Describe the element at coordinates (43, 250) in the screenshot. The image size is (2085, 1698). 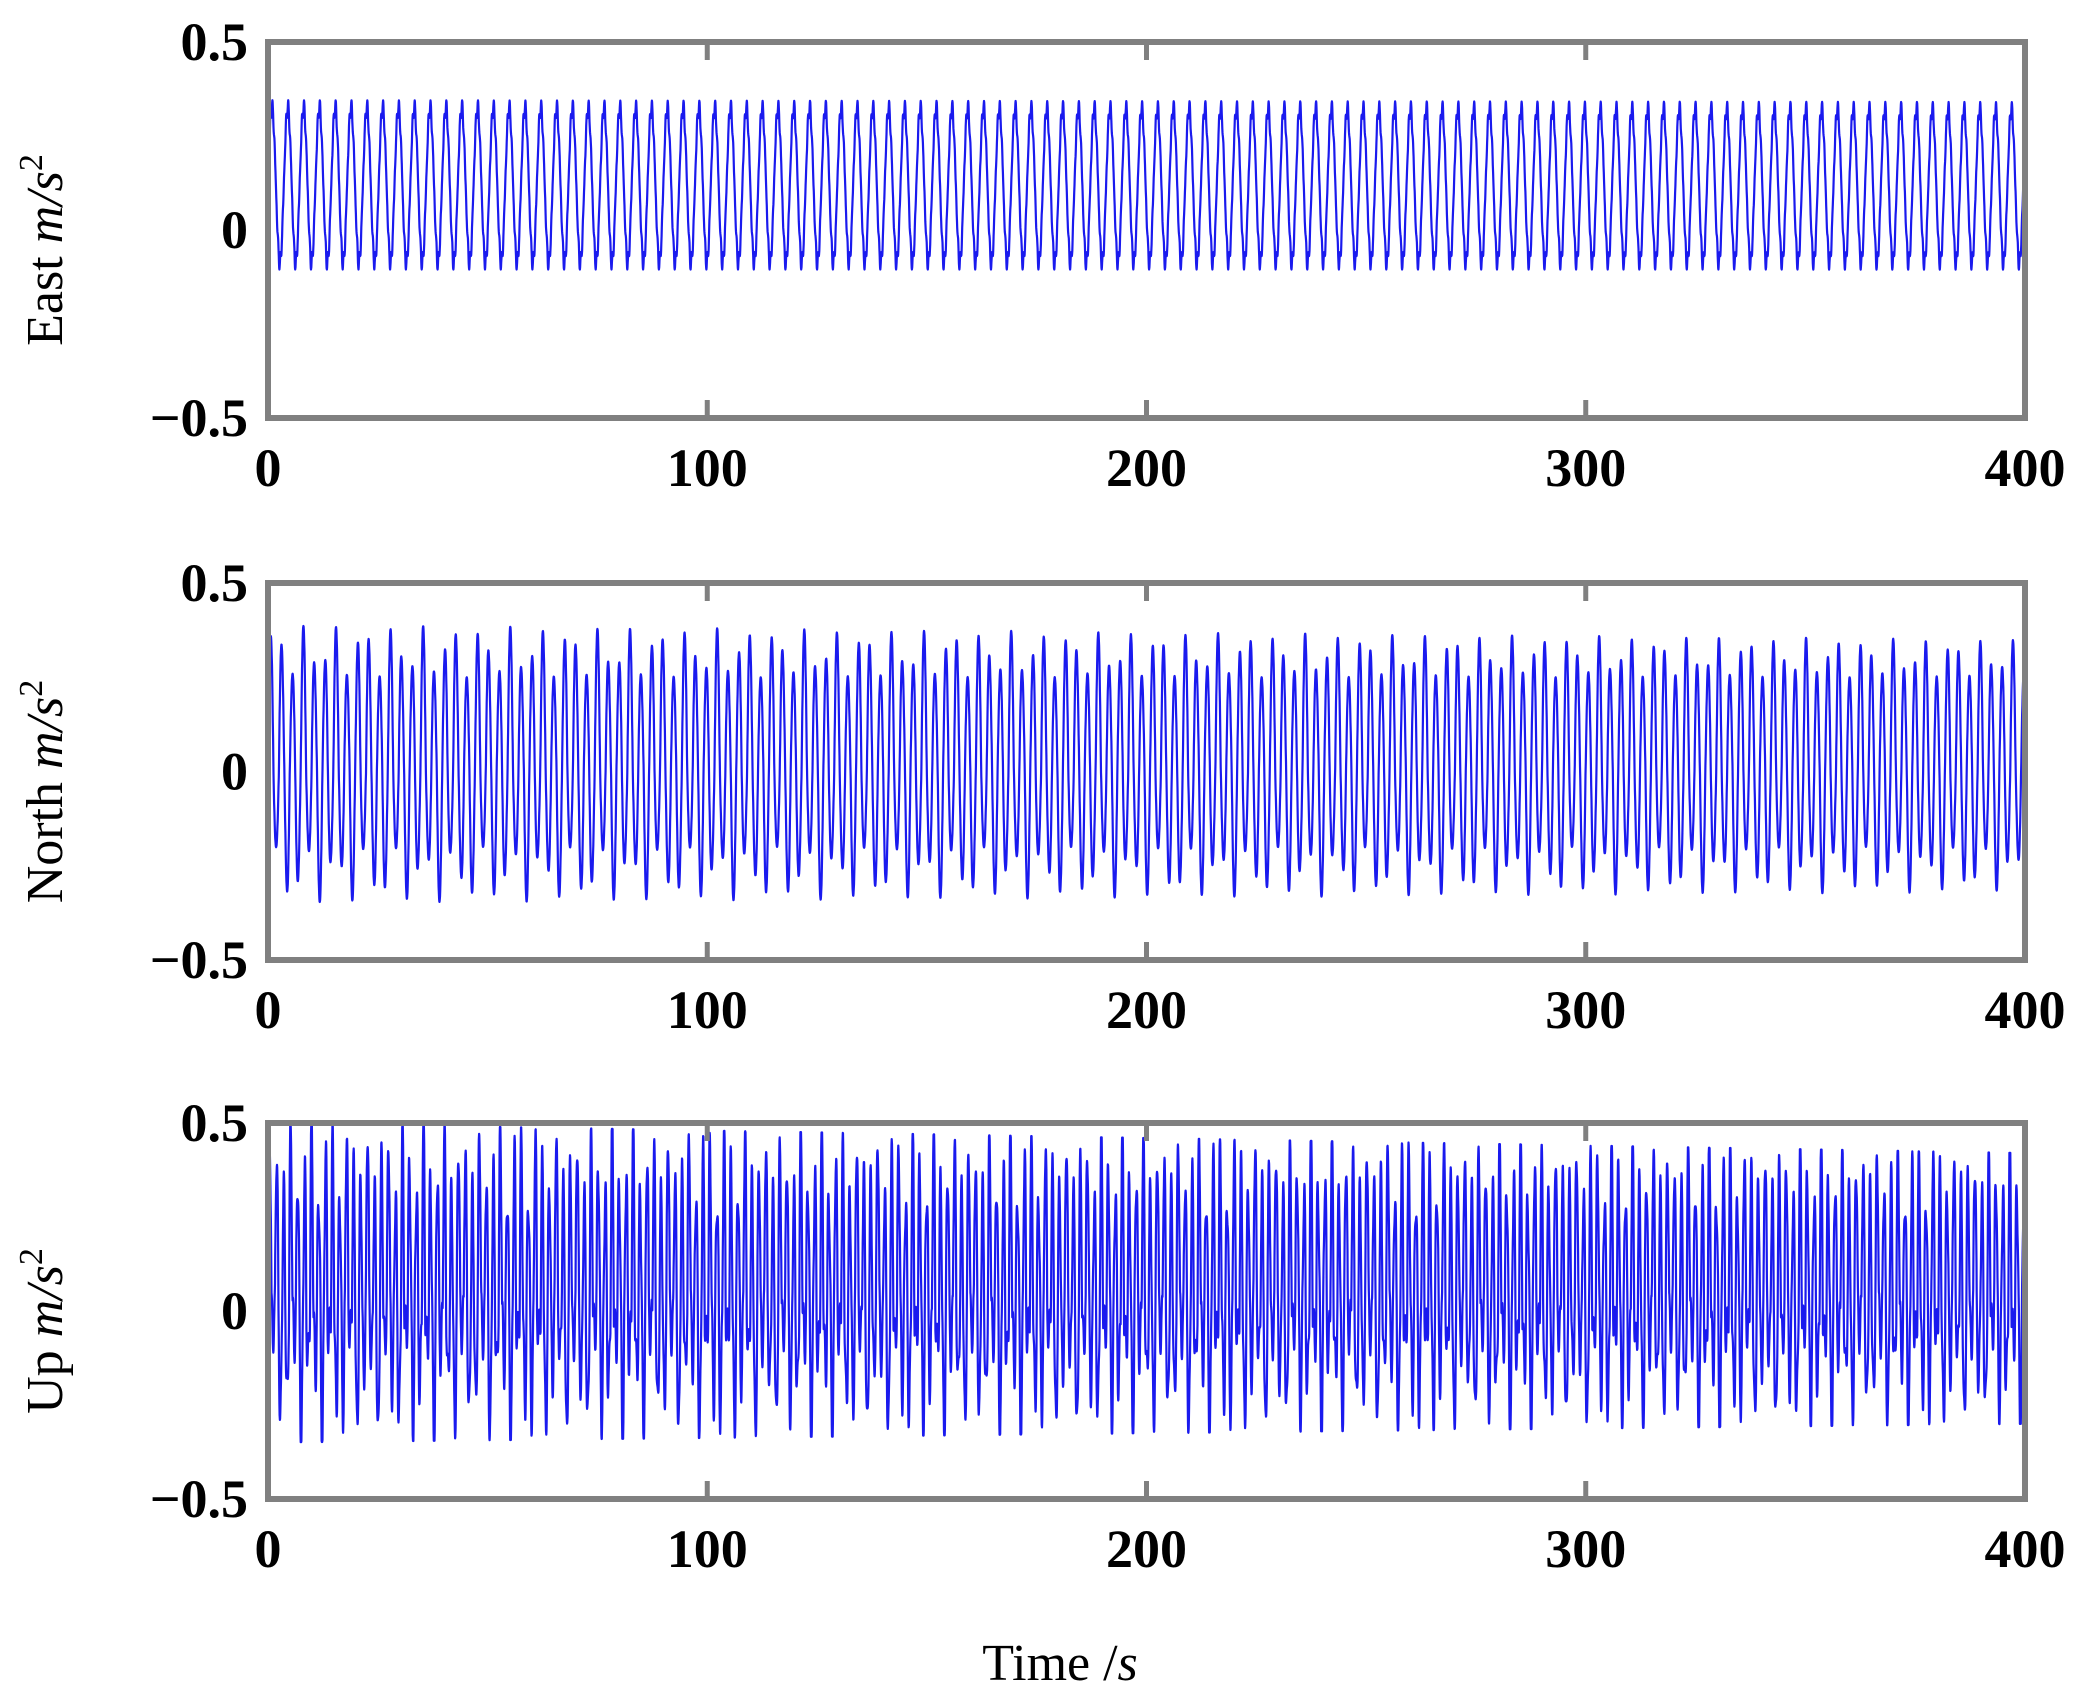
I see `y-axis-label: East m/s2` at that location.